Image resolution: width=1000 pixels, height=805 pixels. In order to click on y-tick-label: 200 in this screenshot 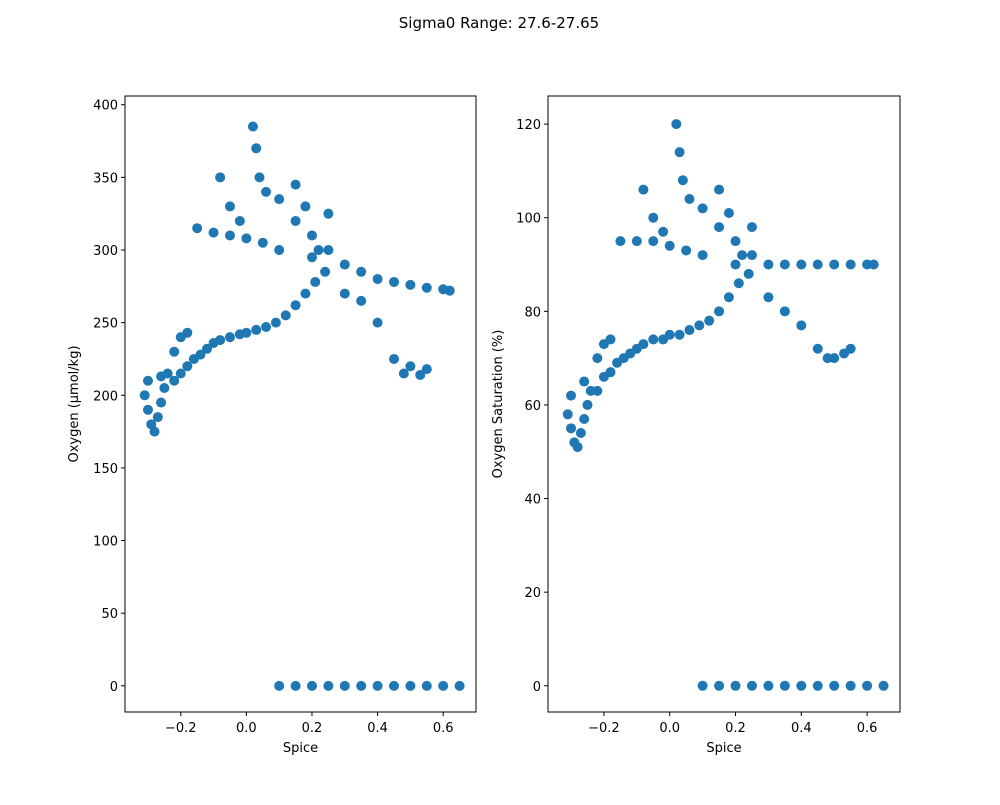, I will do `click(105, 396)`.